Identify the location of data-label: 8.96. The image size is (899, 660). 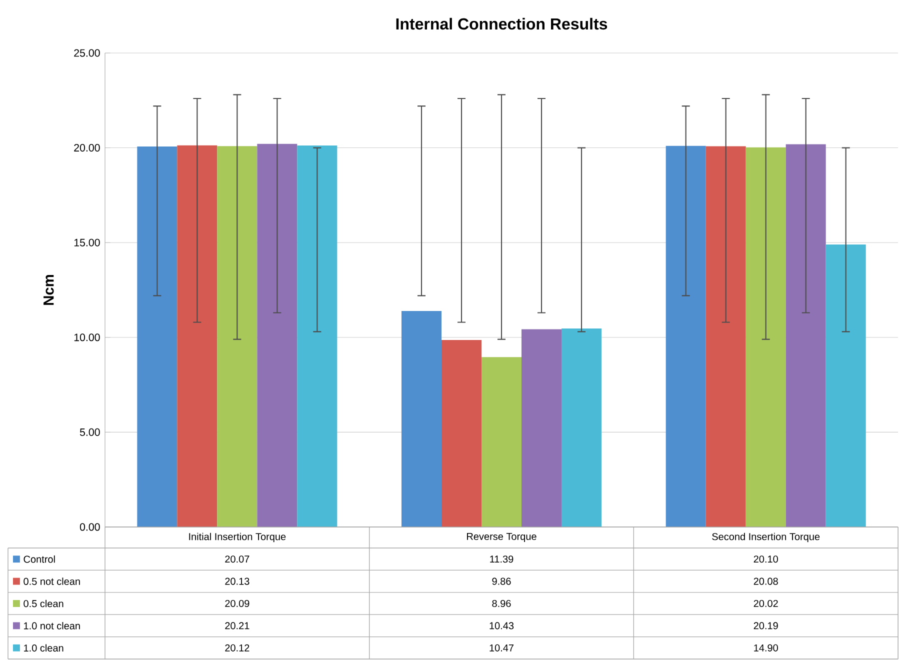
(501, 604).